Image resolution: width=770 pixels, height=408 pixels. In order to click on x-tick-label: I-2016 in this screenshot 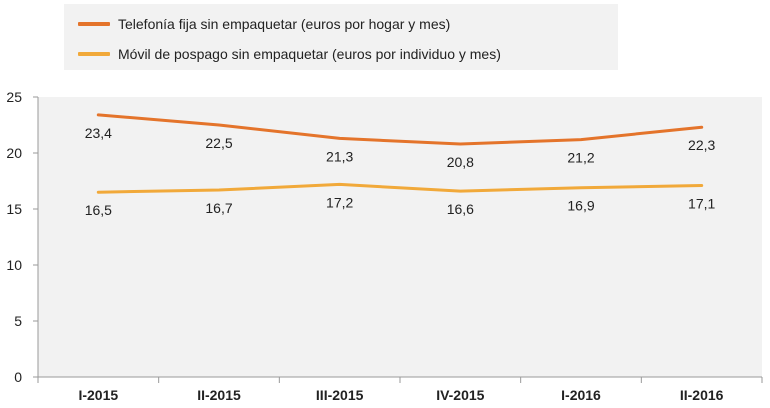, I will do `click(581, 395)`.